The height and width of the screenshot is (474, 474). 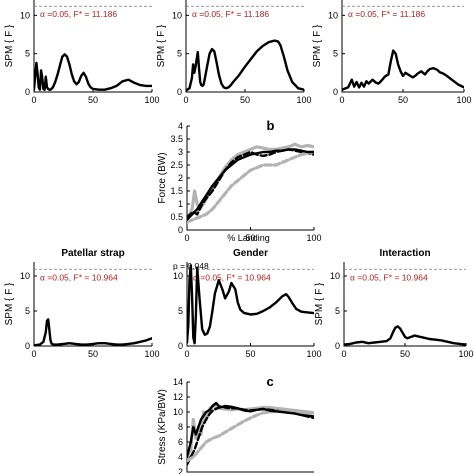 I want to click on y-tick-label: 3, so click(x=180, y=152).